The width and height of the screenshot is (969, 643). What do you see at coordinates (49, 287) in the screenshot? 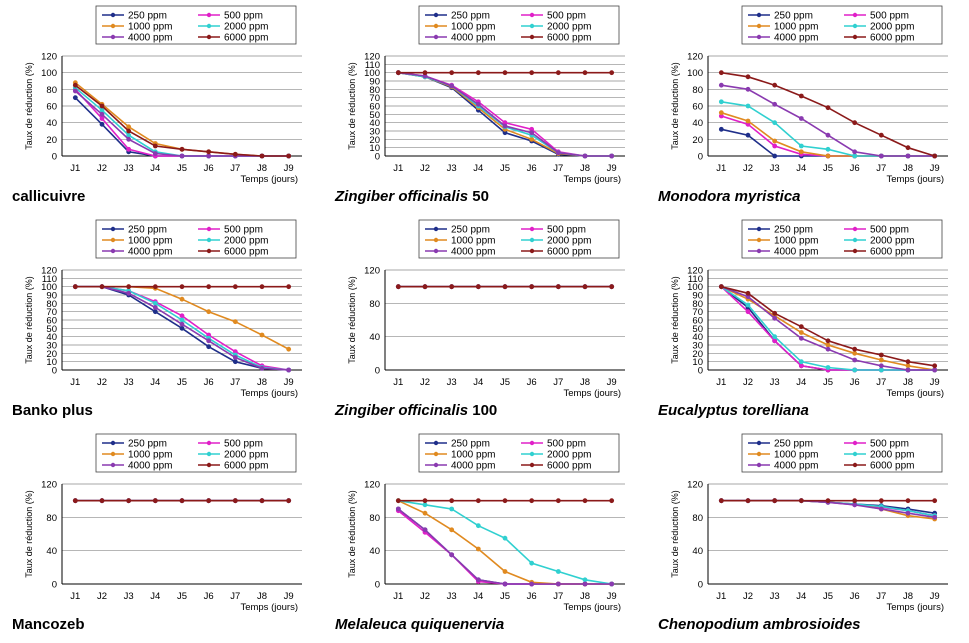
I see `y-tick-label: 100` at bounding box center [49, 287].